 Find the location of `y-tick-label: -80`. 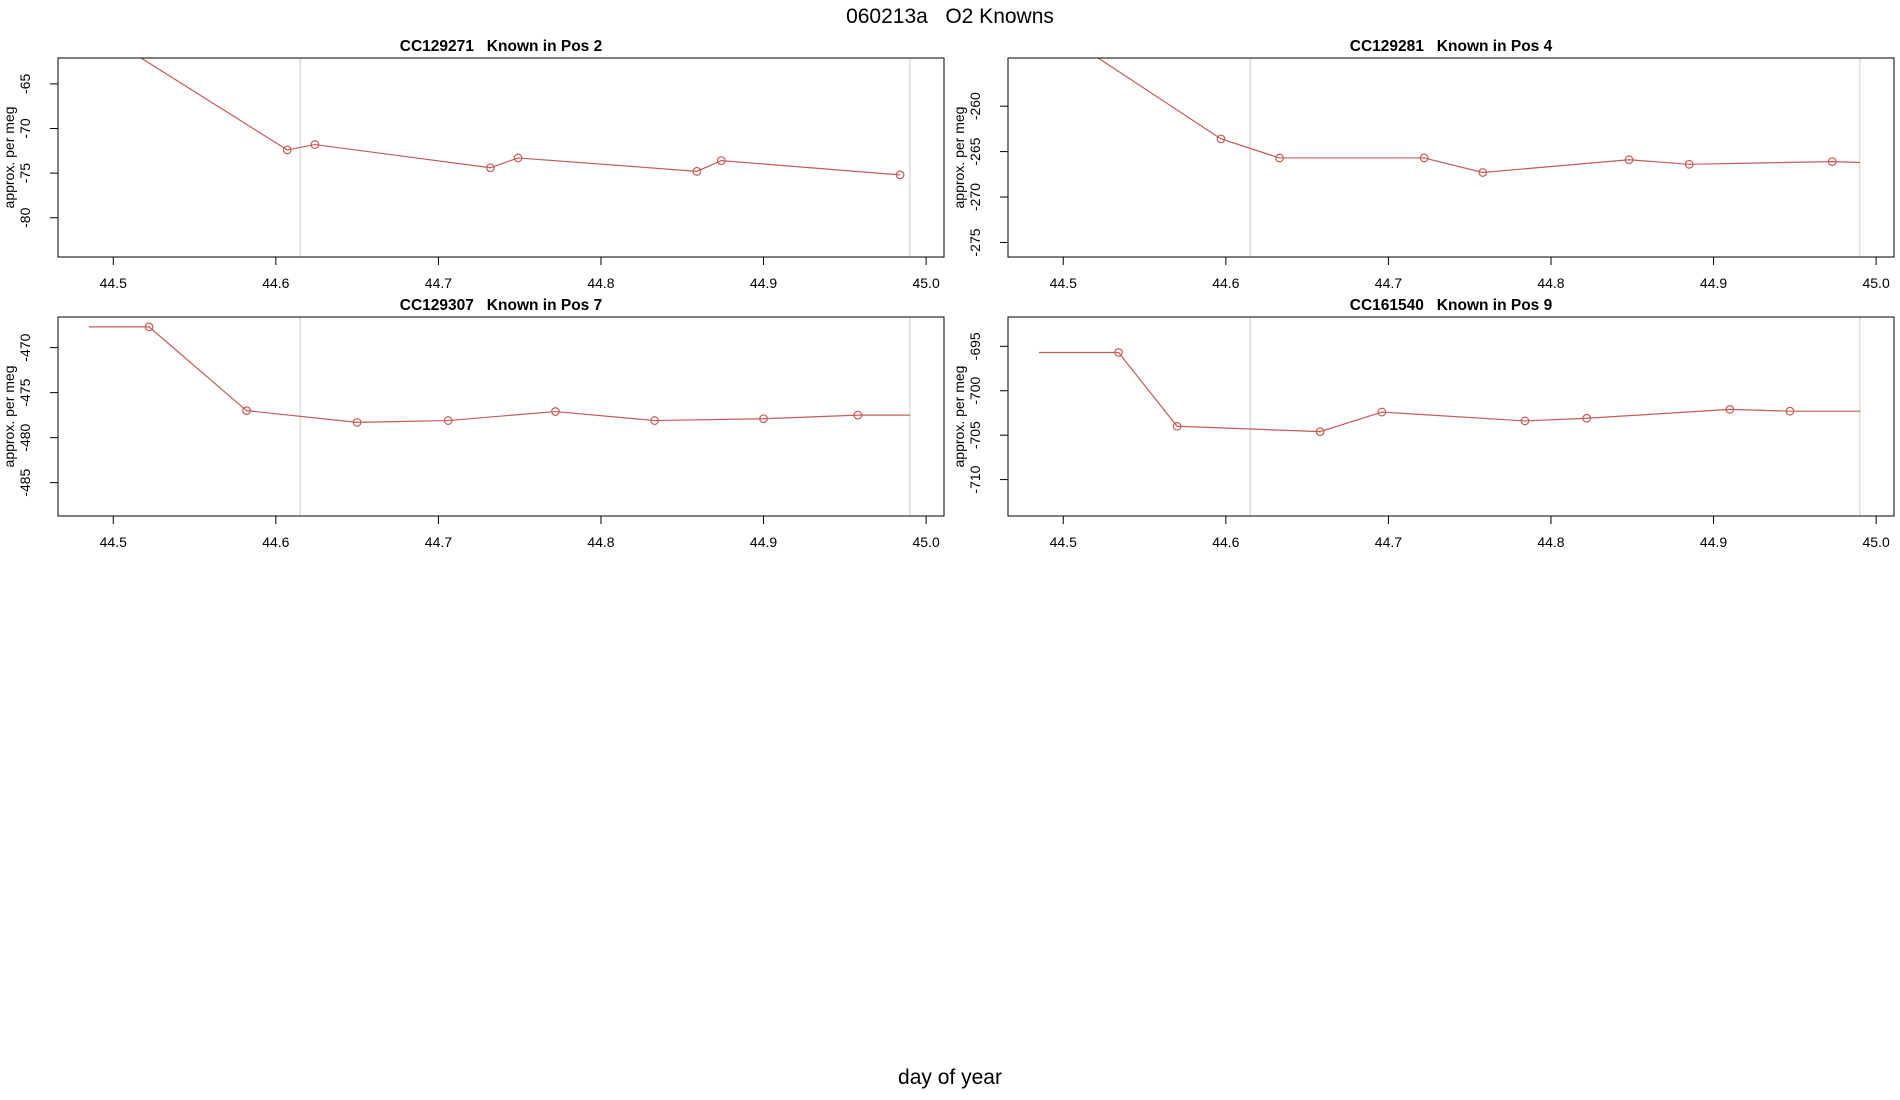

y-tick-label: -80 is located at coordinates (25, 217).